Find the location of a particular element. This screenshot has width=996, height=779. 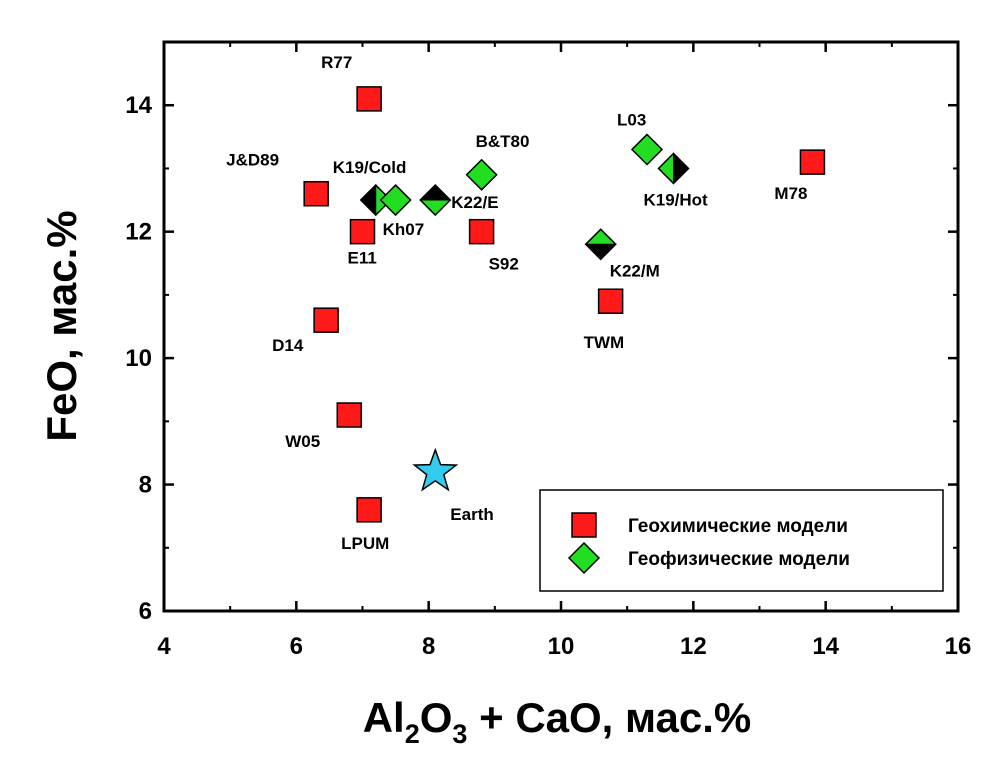

point-b-t80 is located at coordinates (481, 174).